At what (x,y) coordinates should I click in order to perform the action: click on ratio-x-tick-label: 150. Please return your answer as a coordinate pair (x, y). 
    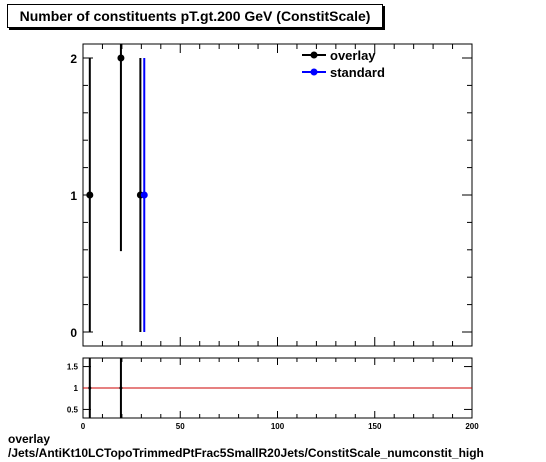
    Looking at the image, I should click on (375, 426).